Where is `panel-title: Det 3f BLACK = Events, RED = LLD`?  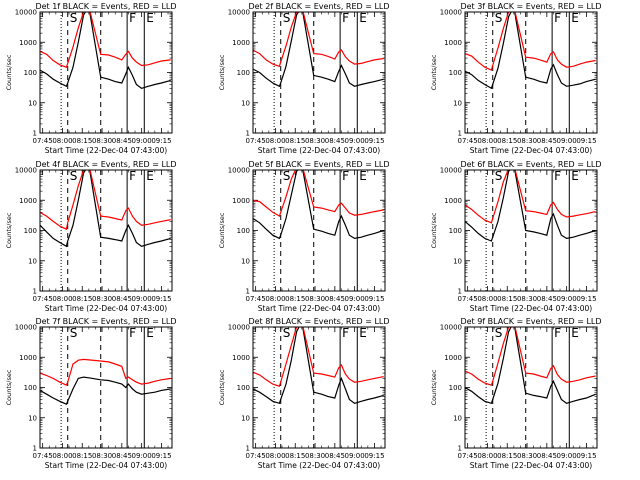 panel-title: Det 3f BLACK = Events, RED = LLD is located at coordinates (530, 6).